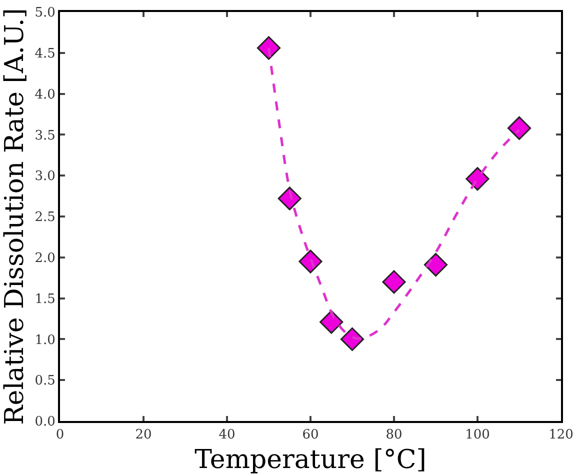  I want to click on x-tick-label: 100, so click(477, 435).